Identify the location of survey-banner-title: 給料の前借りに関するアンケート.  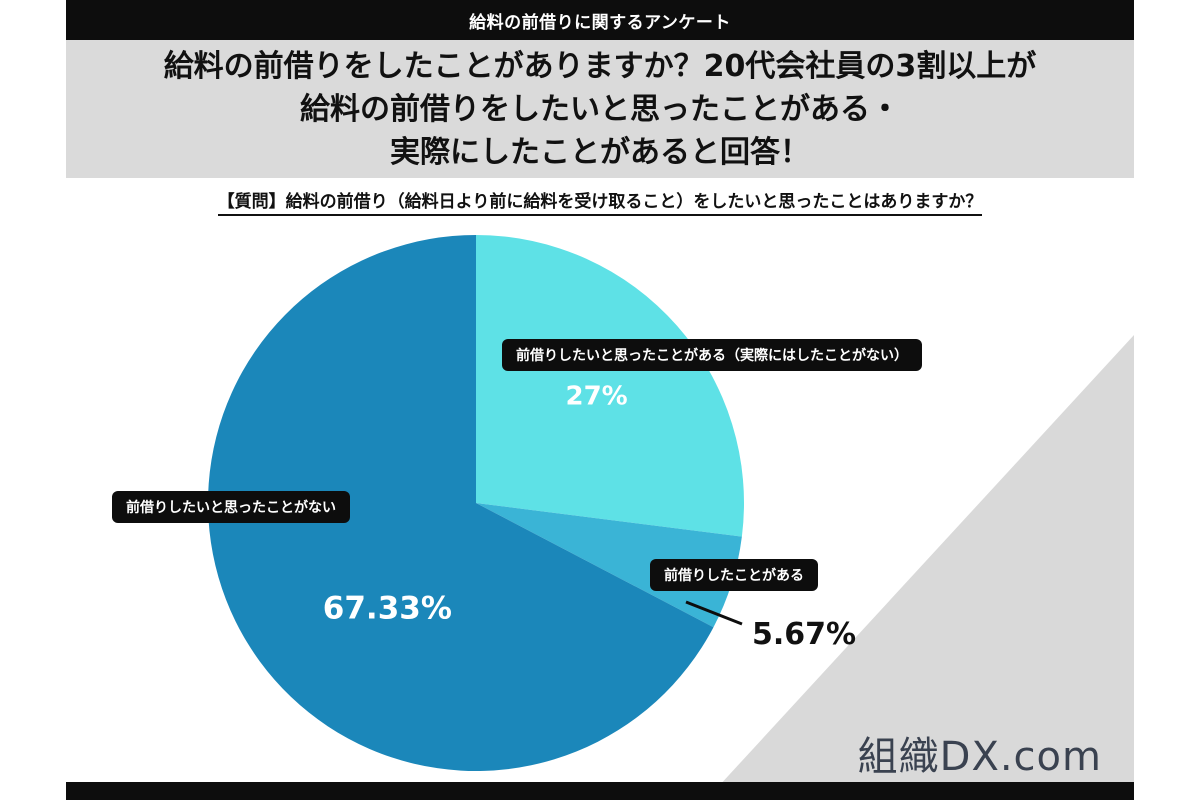
(600, 22).